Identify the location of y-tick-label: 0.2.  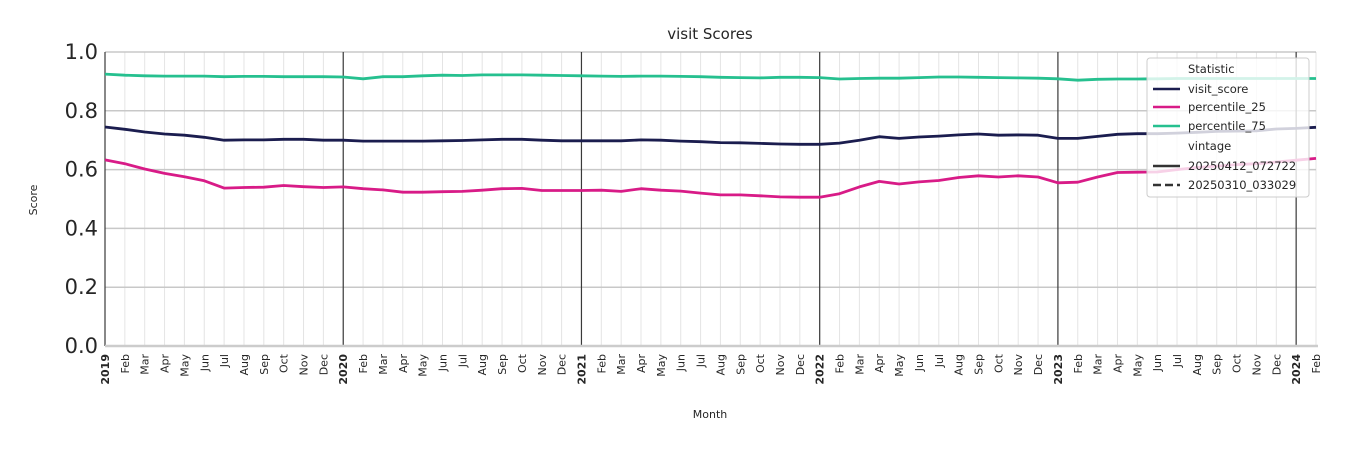
(81, 287).